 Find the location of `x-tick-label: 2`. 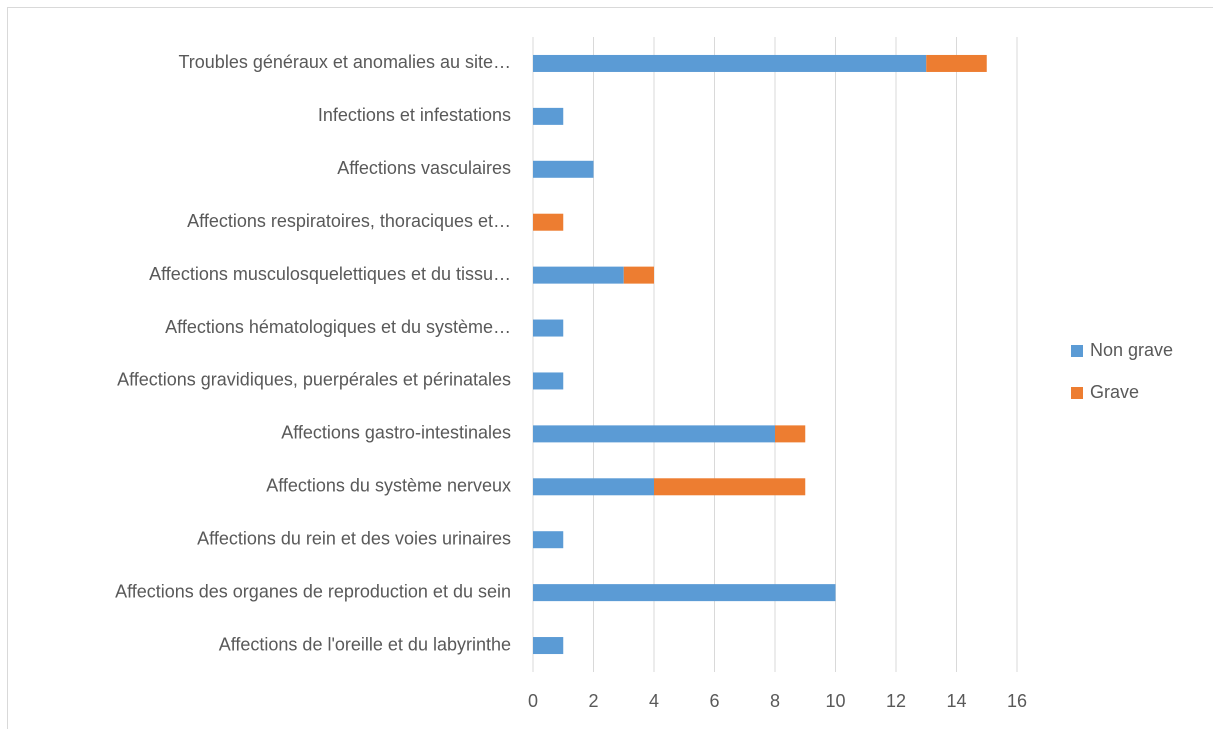

x-tick-label: 2 is located at coordinates (593, 701).